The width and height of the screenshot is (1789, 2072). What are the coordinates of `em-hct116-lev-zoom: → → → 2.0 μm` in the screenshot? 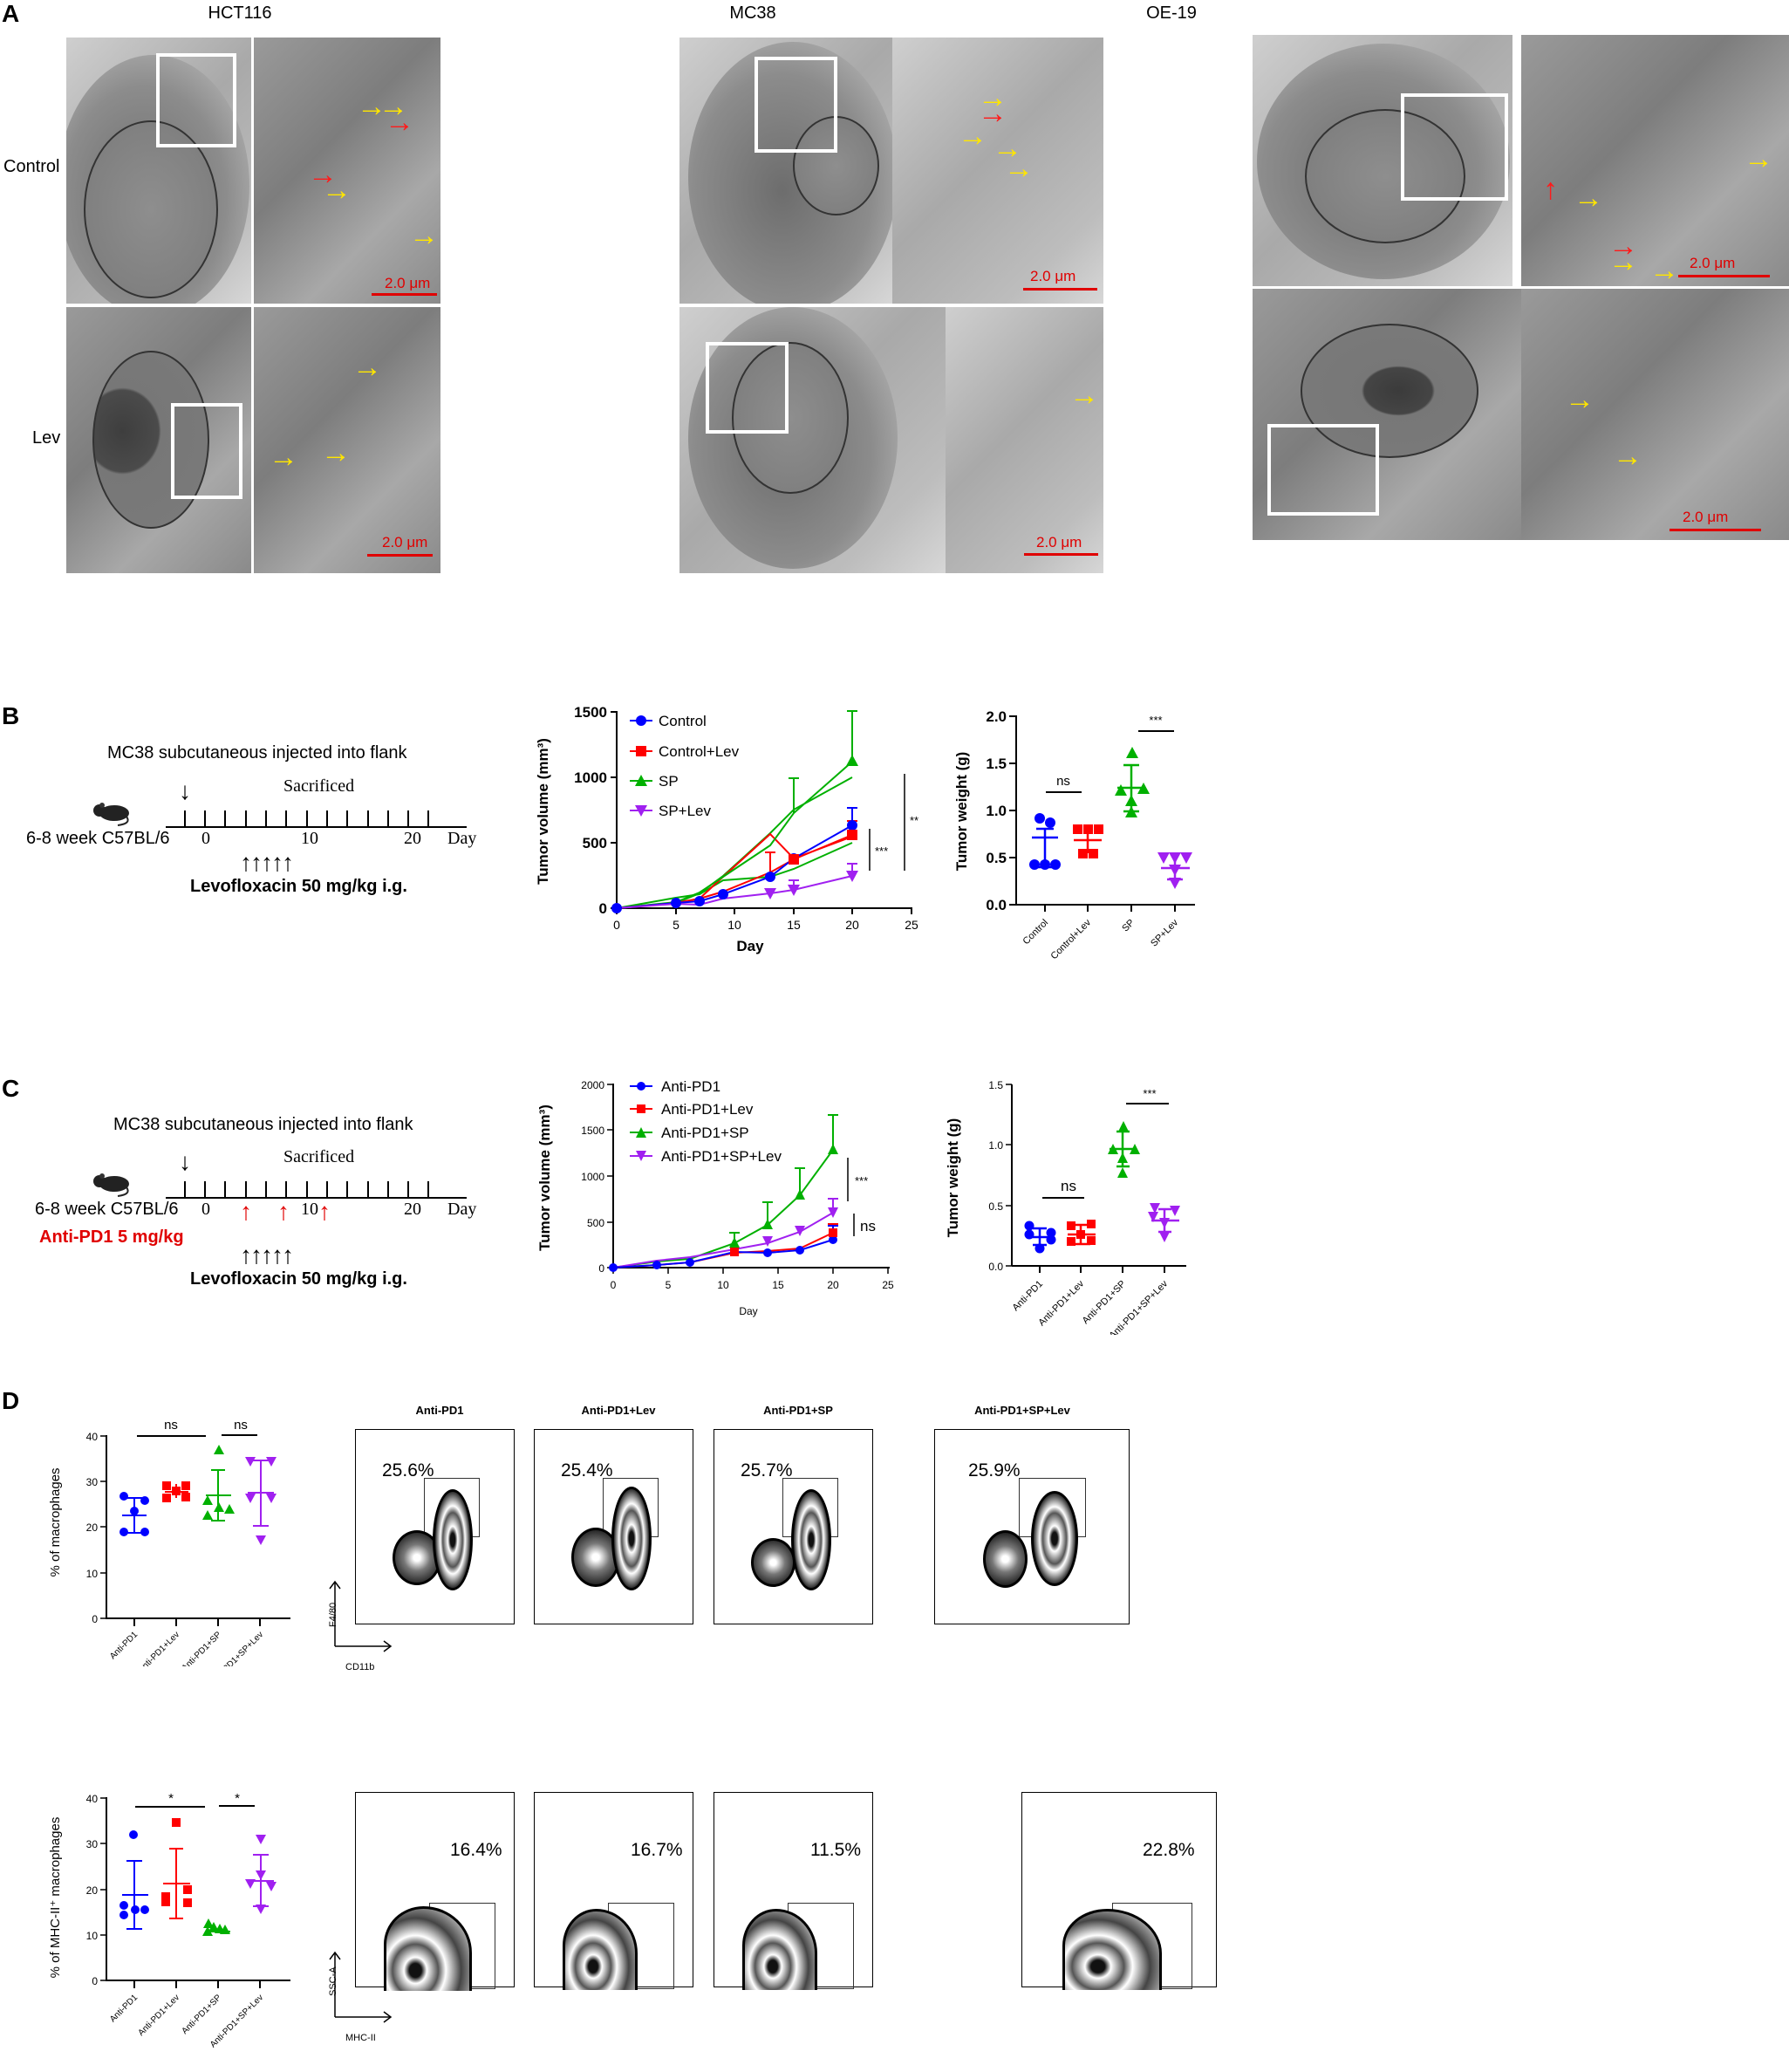 It's located at (347, 440).